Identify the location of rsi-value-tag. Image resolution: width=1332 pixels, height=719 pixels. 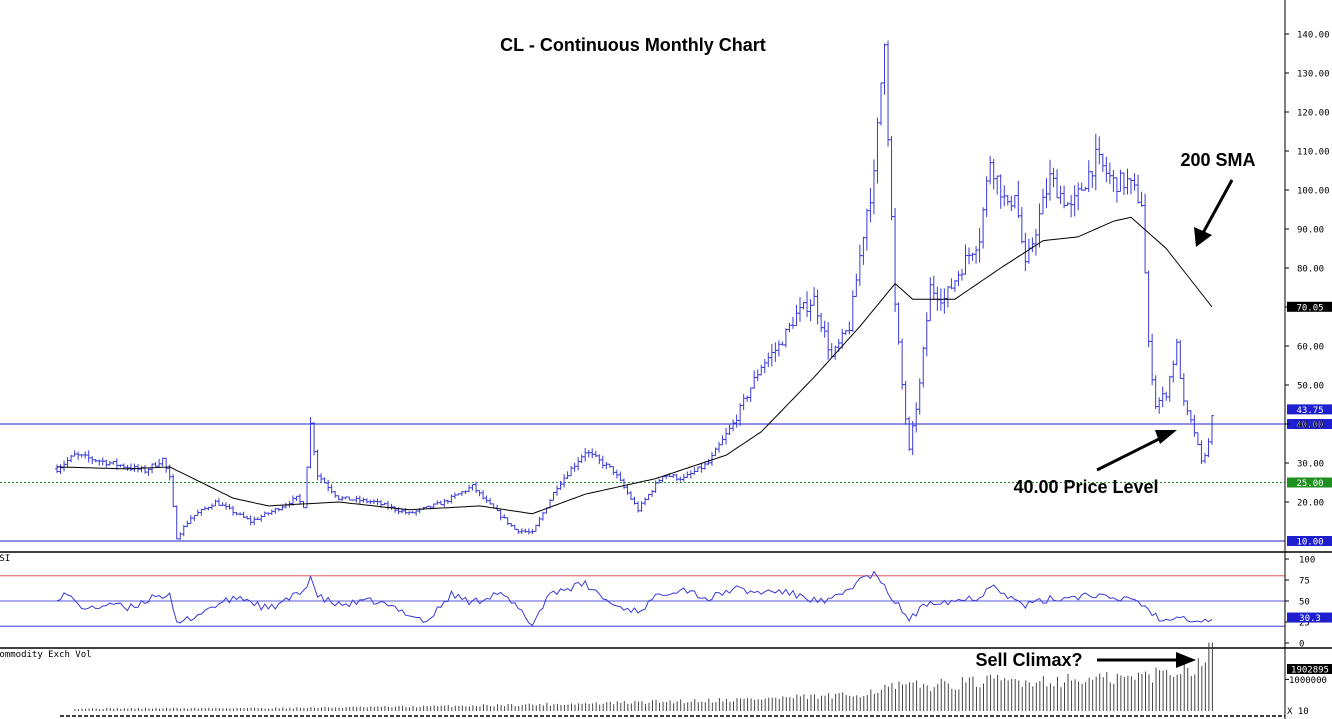
(1309, 617).